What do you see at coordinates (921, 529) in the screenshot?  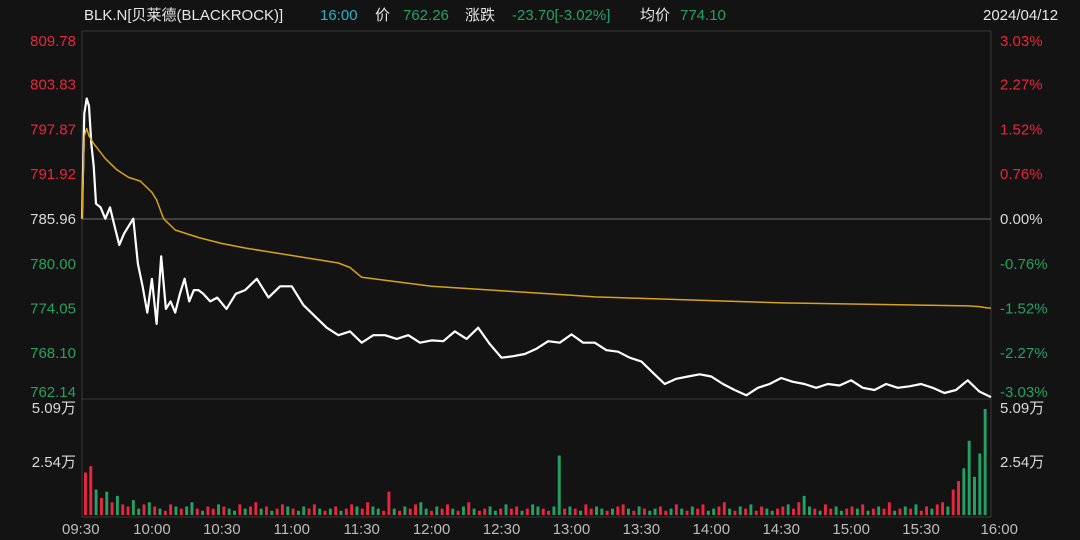 I see `x-tick: 15:30` at bounding box center [921, 529].